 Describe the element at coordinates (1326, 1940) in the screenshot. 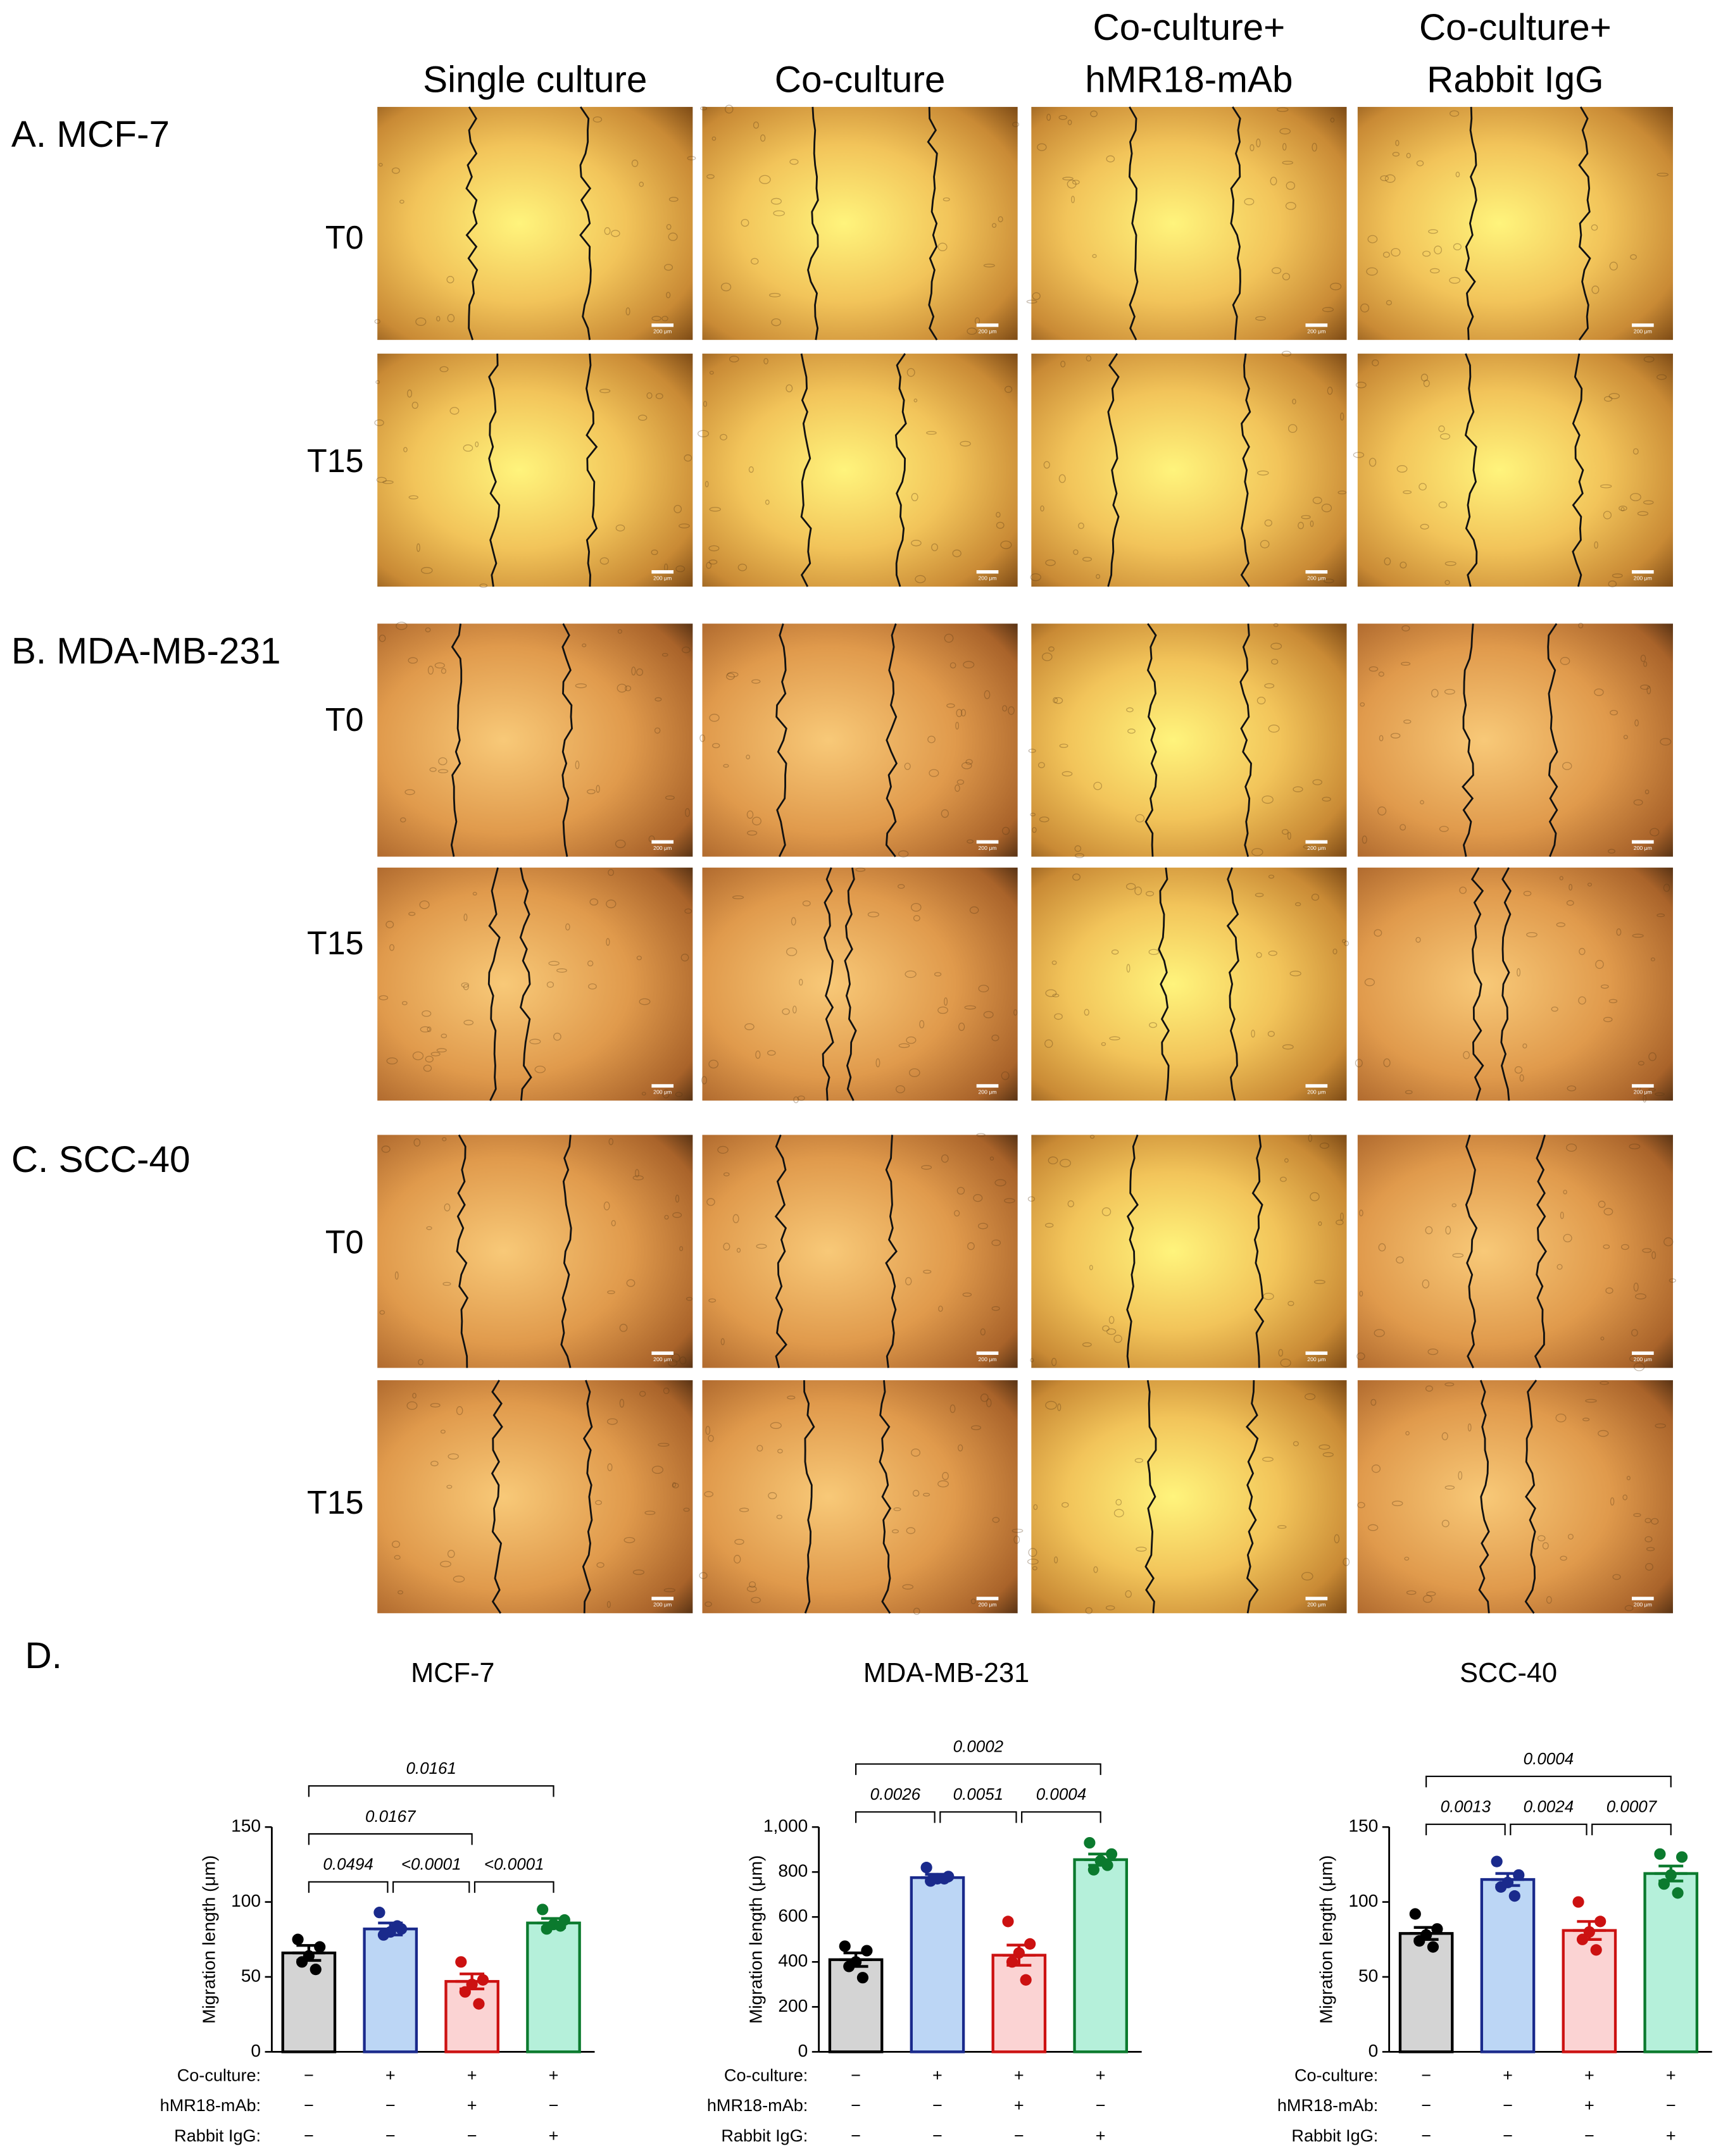

I see `y-axis-label: Migration length (μm)` at that location.